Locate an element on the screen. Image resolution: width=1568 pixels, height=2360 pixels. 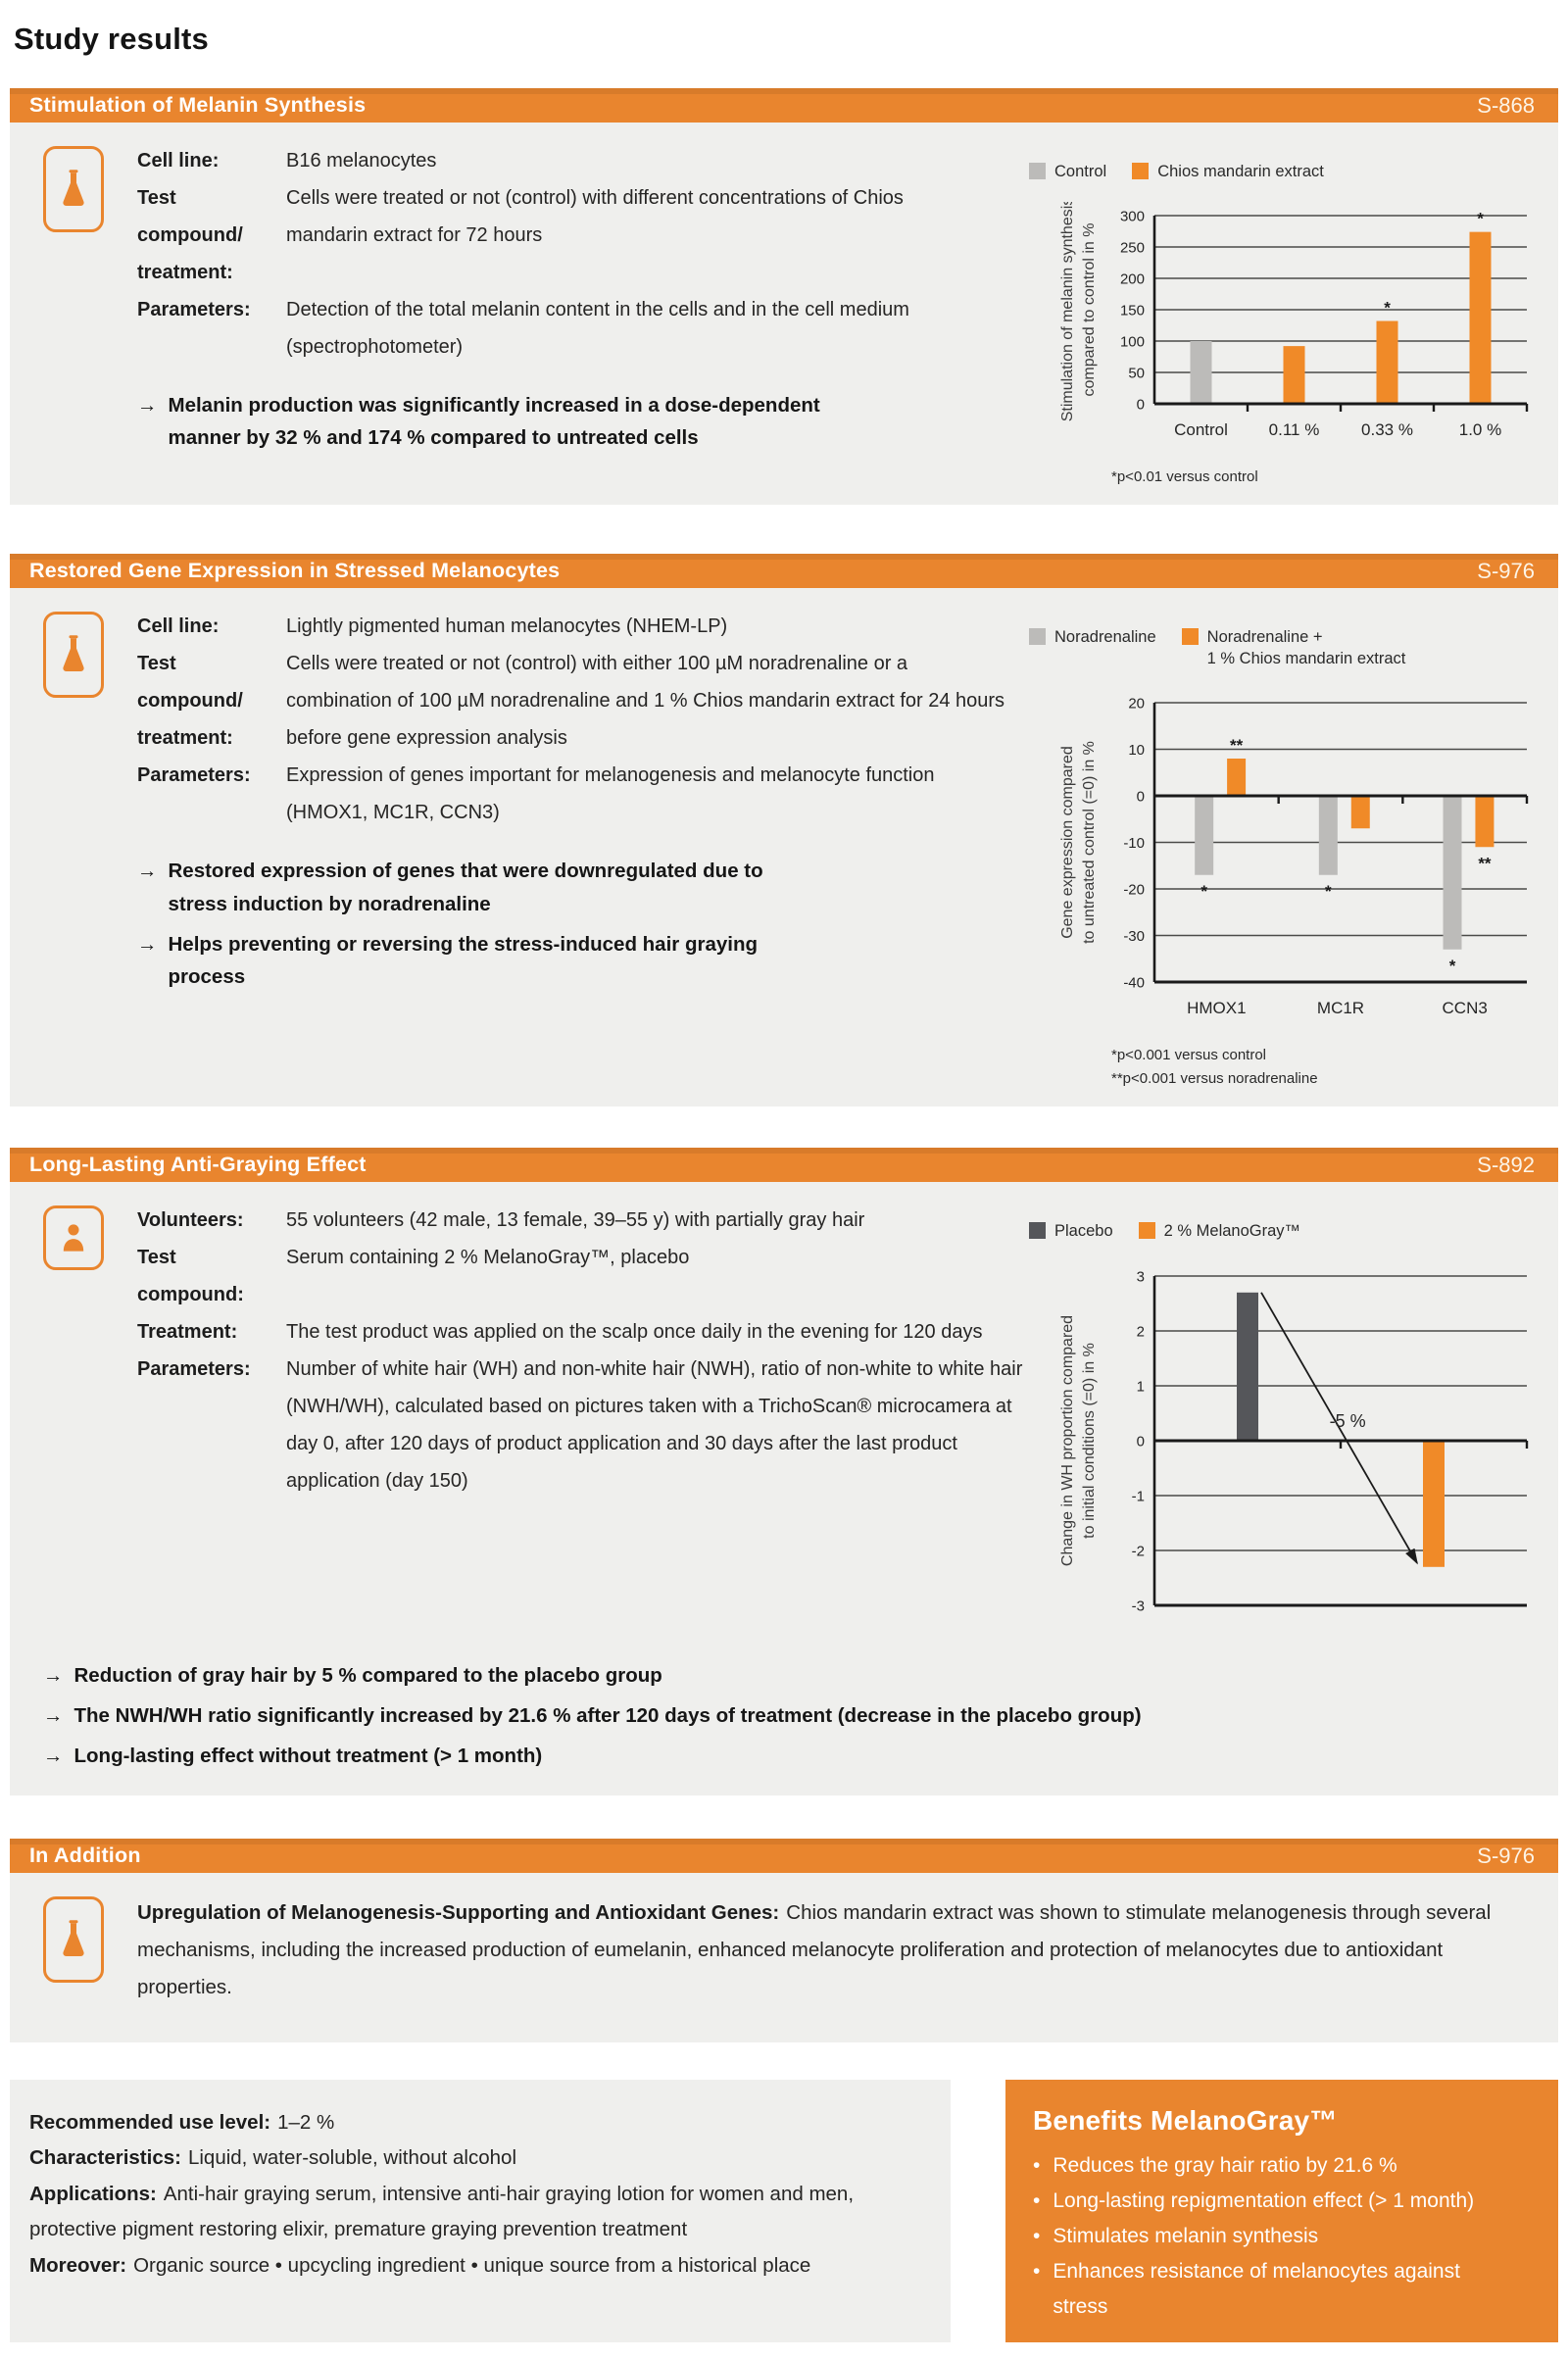
legend-item: 2 % MelanoGray™ is located at coordinates (1219, 1231).